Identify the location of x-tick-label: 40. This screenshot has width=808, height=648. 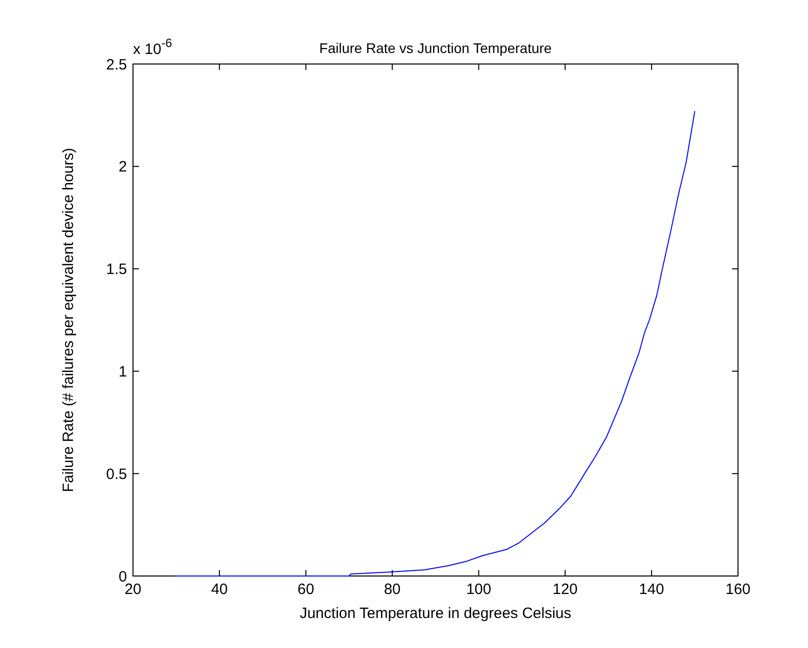
(219, 589).